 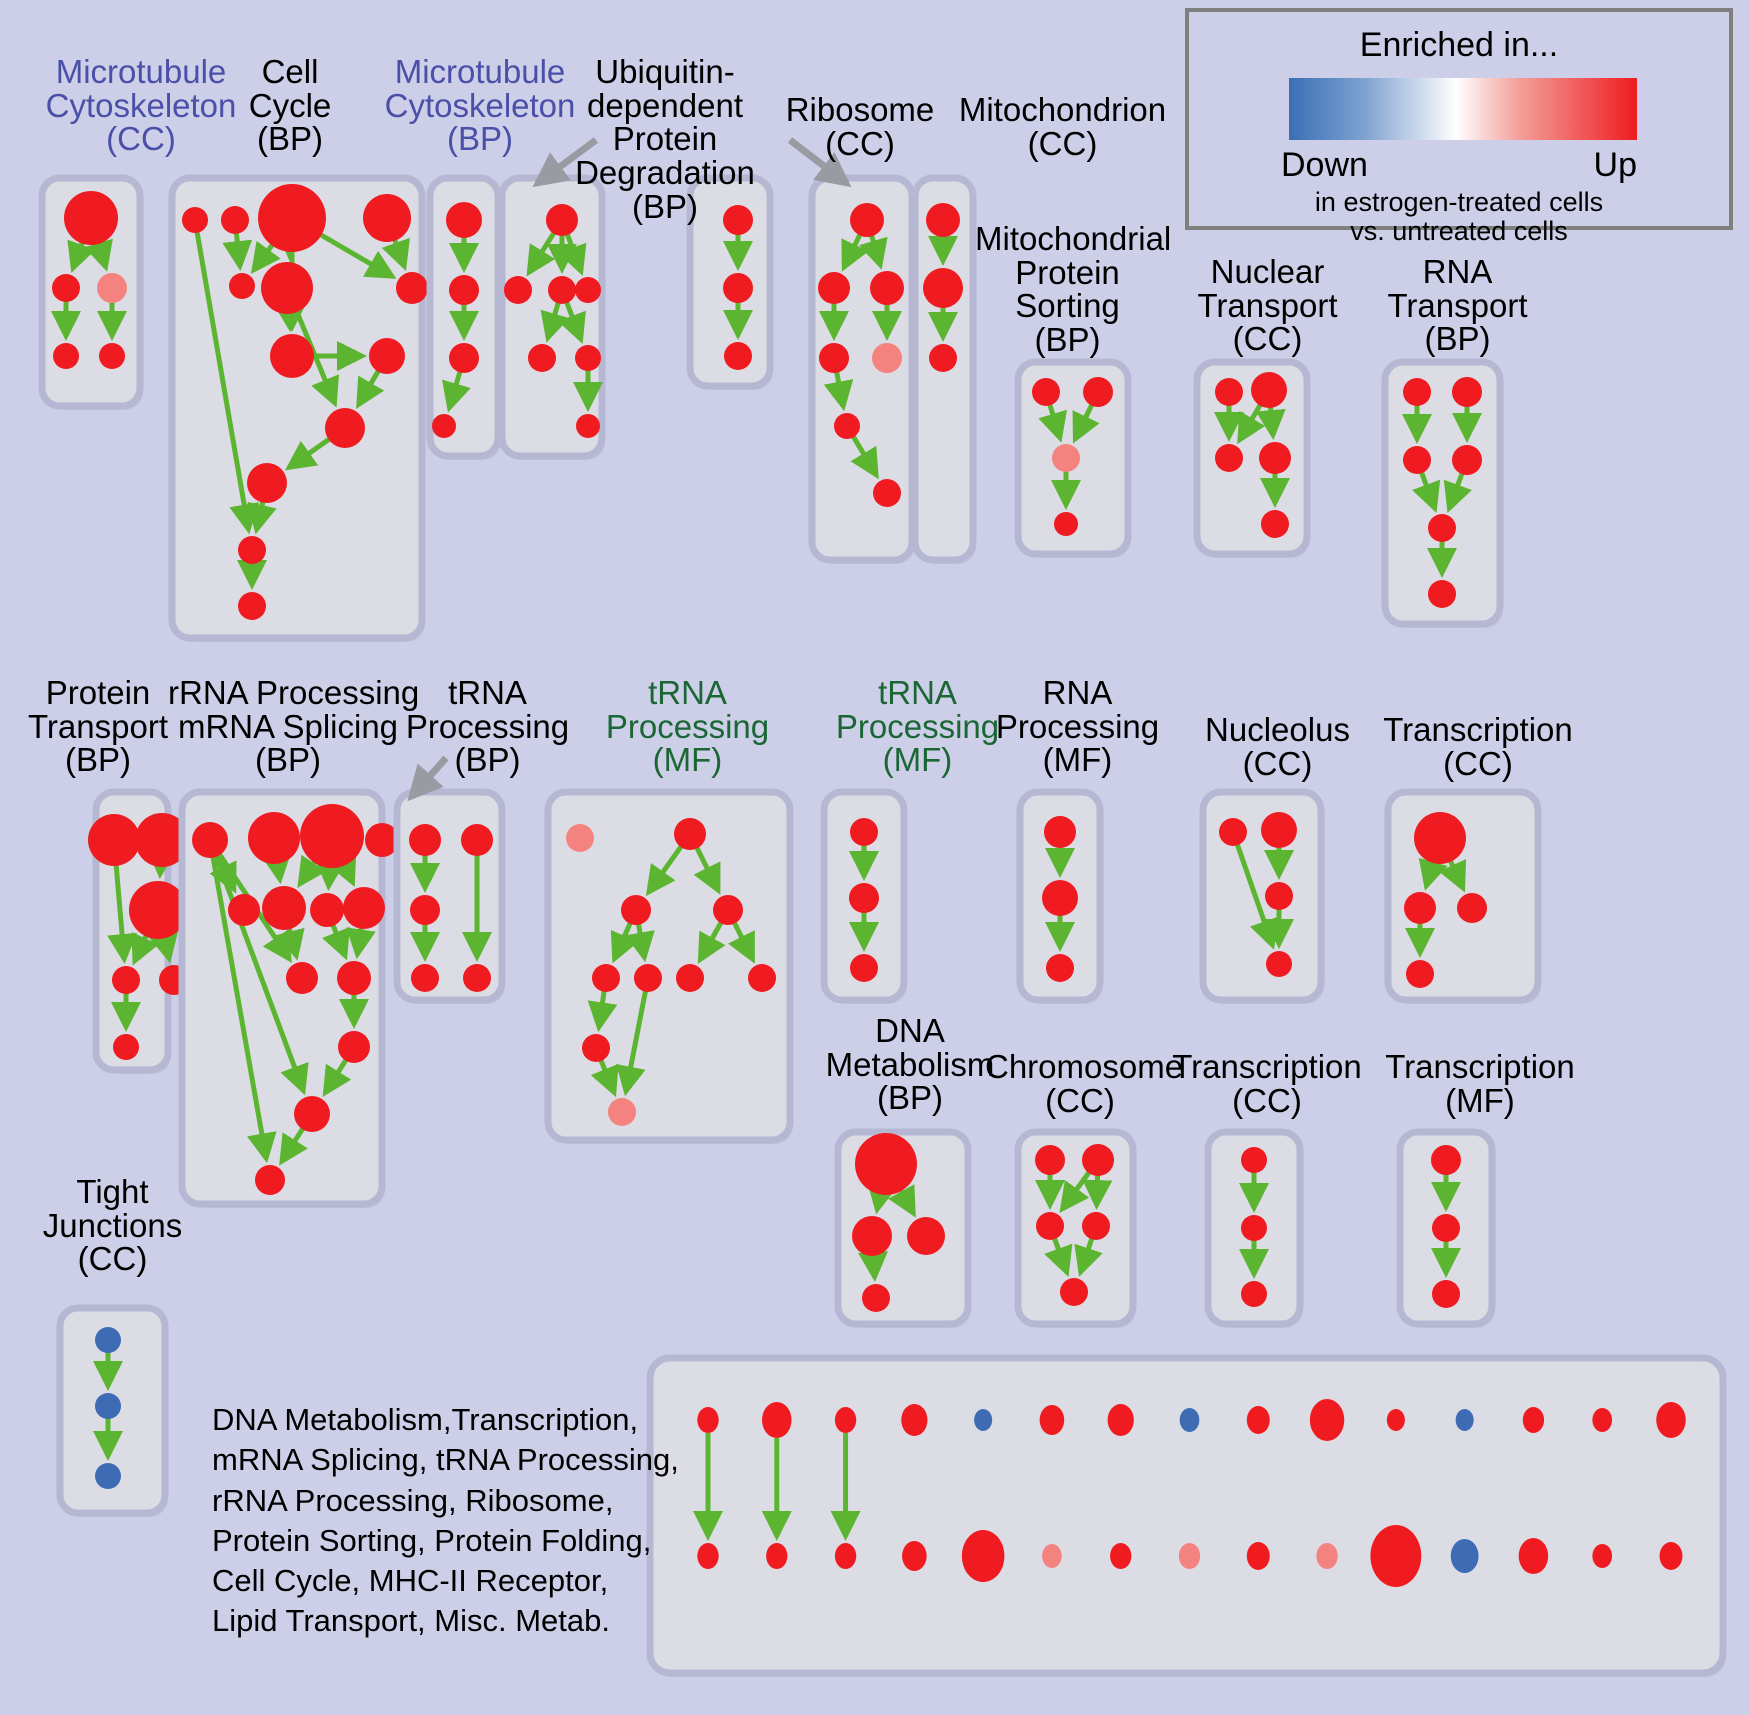 I want to click on cluster-tight-junctions-cc, so click(x=112, y=1410).